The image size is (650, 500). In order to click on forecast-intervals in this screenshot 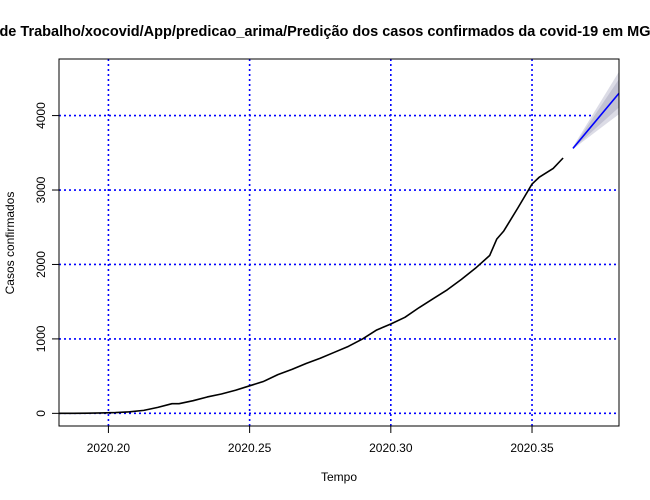, I will do `click(595, 110)`.